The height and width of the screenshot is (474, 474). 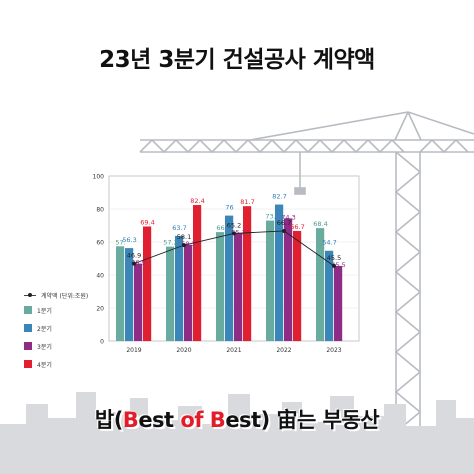 I want to click on bar-2021-q4, so click(x=247, y=273).